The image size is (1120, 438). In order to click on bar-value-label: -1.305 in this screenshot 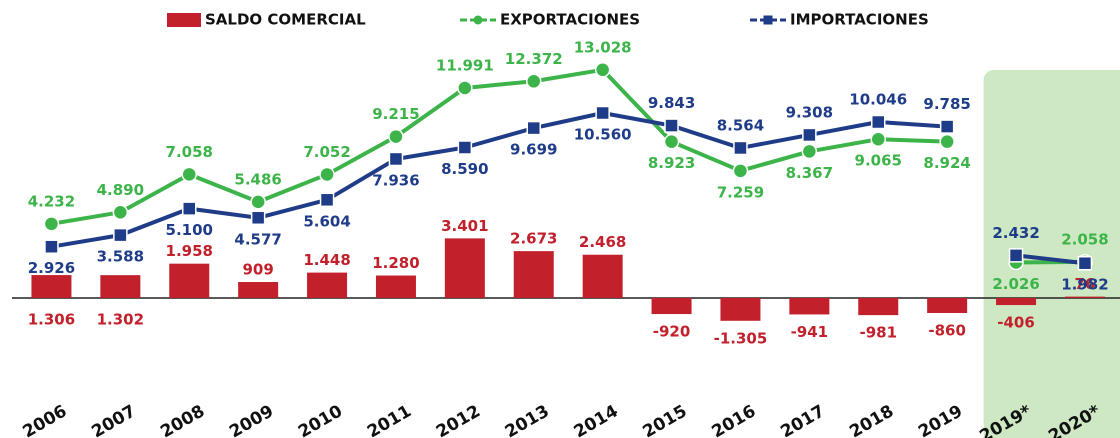, I will do `click(741, 338)`.